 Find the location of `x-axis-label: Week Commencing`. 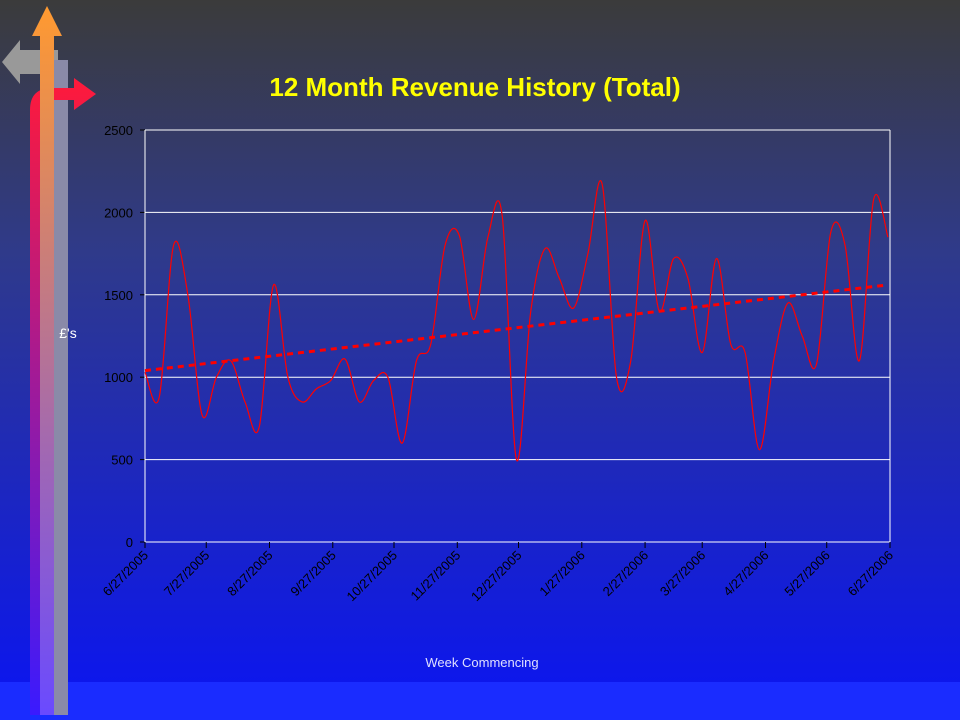

x-axis-label: Week Commencing is located at coordinates (481, 662).